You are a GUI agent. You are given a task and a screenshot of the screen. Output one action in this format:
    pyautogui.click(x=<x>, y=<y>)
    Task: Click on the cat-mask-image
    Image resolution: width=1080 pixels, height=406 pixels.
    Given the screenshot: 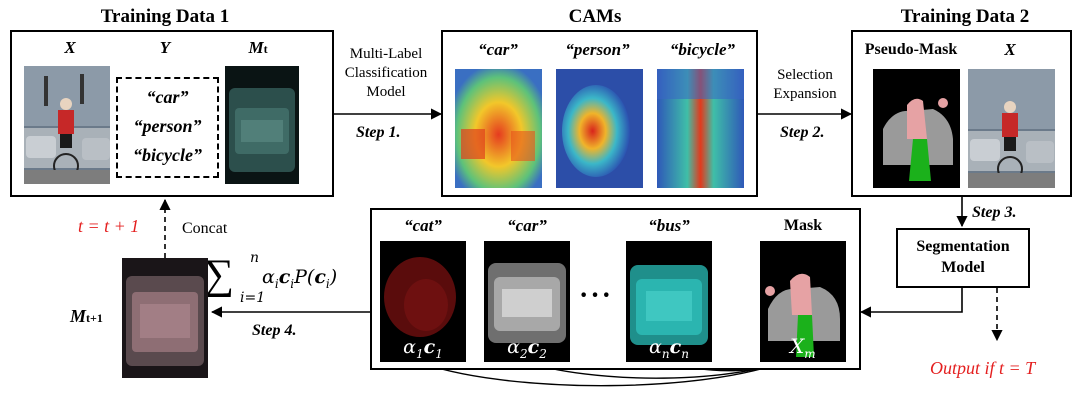 What is the action you would take?
    pyautogui.click(x=423, y=301)
    